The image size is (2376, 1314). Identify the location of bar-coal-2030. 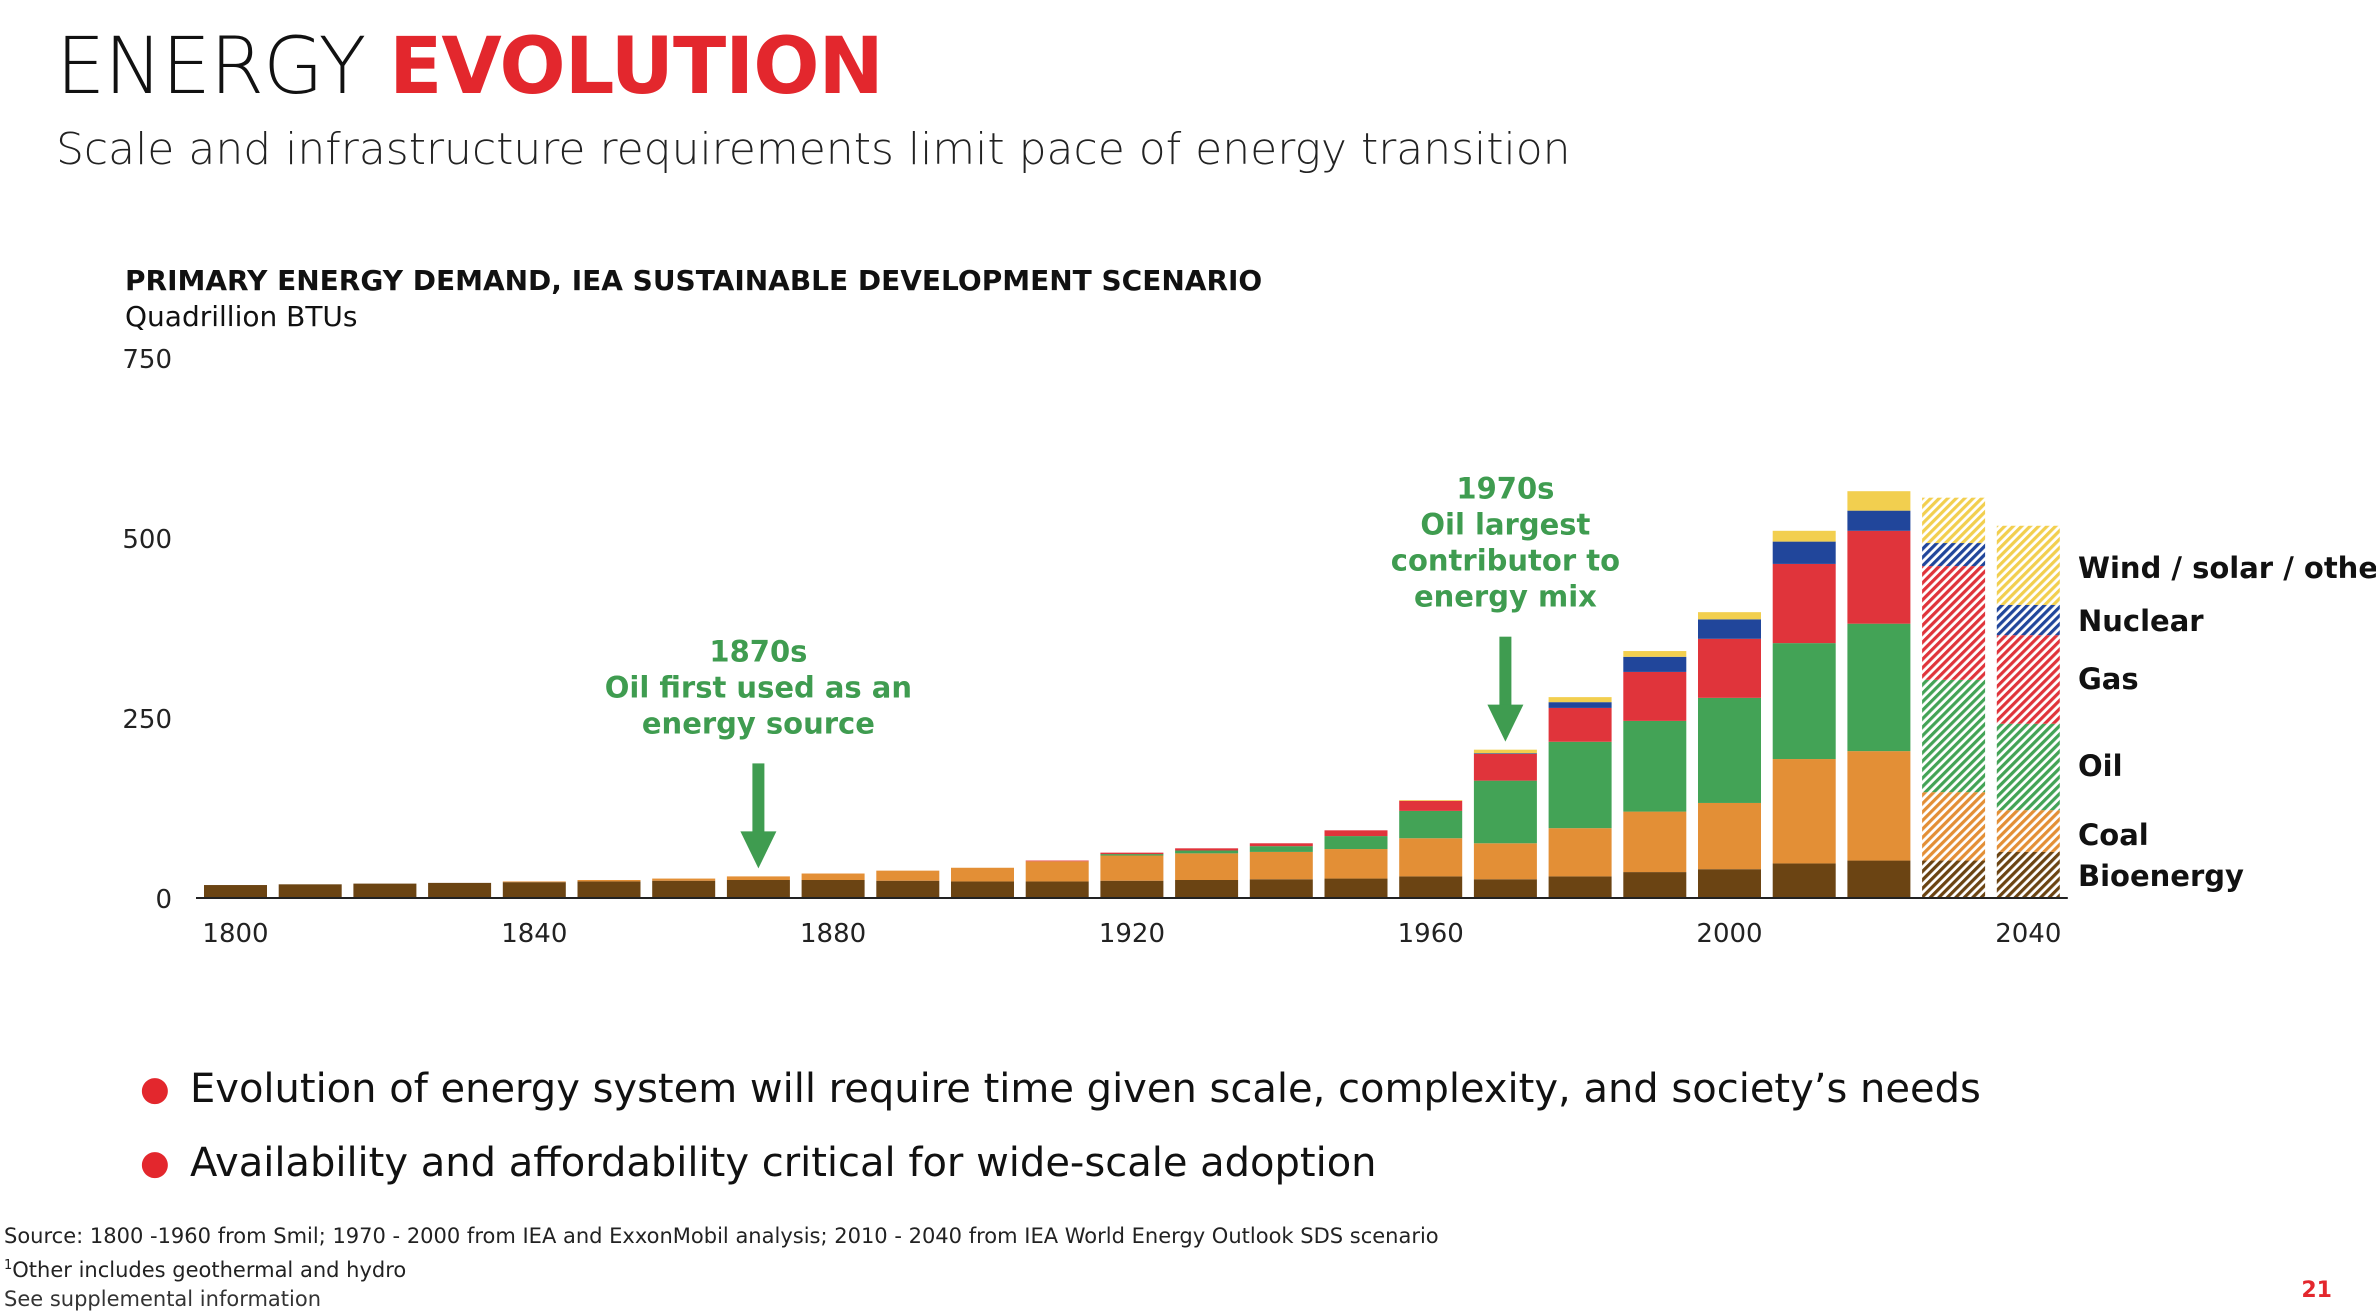
(1954, 826).